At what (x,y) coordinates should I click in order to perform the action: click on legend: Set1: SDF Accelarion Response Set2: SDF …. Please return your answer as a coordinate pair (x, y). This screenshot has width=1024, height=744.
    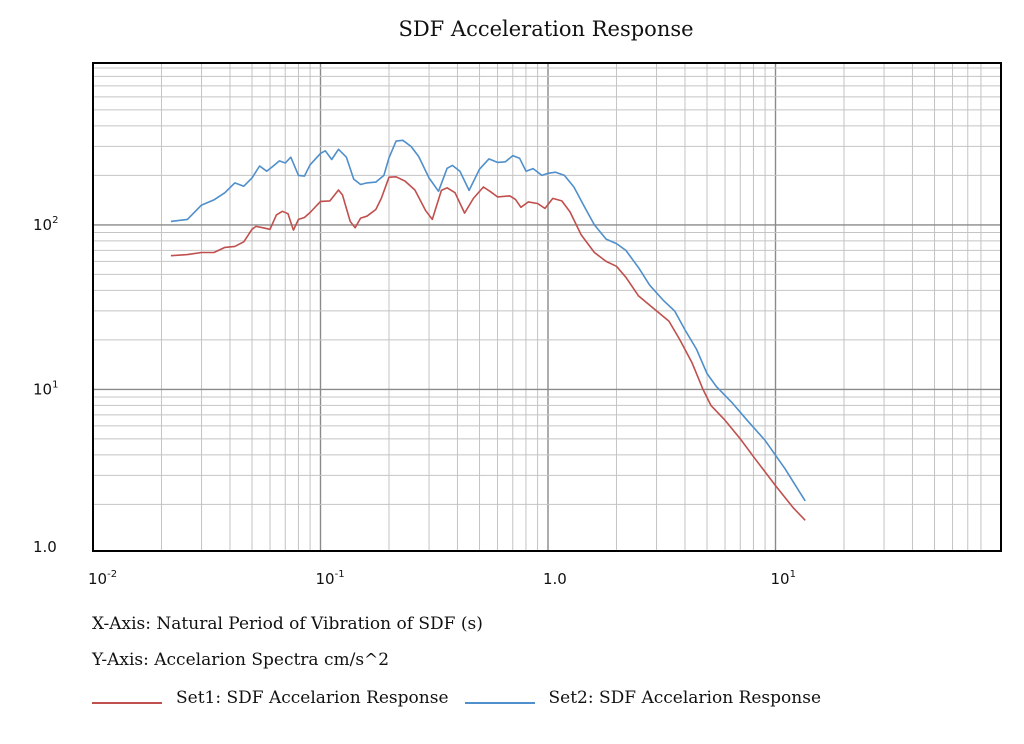
    Looking at the image, I should click on (456, 698).